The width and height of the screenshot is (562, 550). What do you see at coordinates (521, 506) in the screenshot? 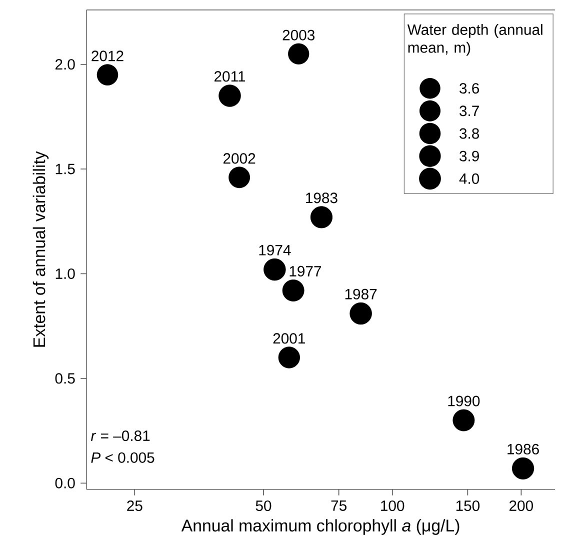
I see `x-tick-label: 200` at bounding box center [521, 506].